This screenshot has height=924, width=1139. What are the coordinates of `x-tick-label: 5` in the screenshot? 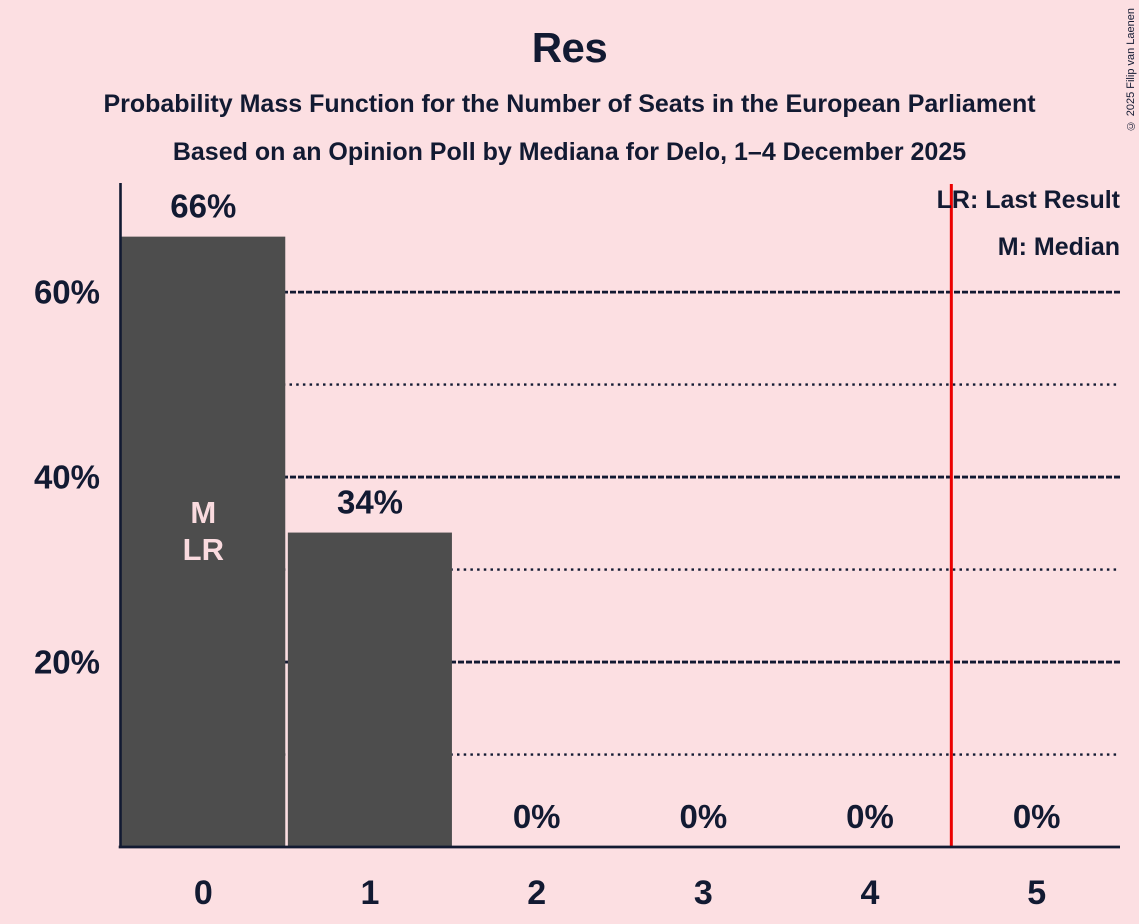 It's located at (1036, 893).